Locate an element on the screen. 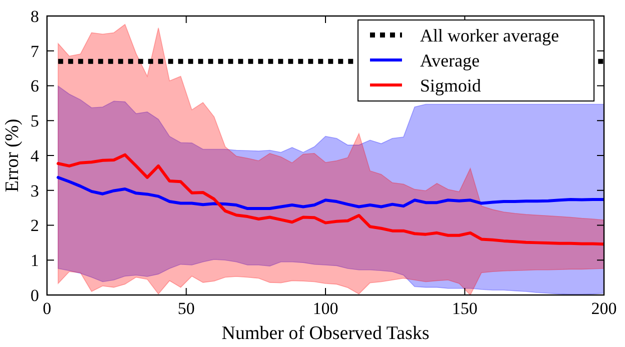 This screenshot has width=625, height=347. y-tick-label: 3 is located at coordinates (34, 190).